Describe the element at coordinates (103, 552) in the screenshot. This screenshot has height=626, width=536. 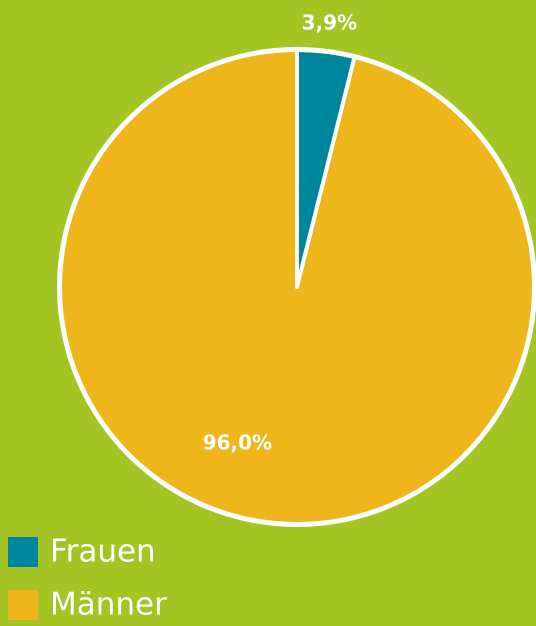
I see `legend-label: Frauen` at that location.